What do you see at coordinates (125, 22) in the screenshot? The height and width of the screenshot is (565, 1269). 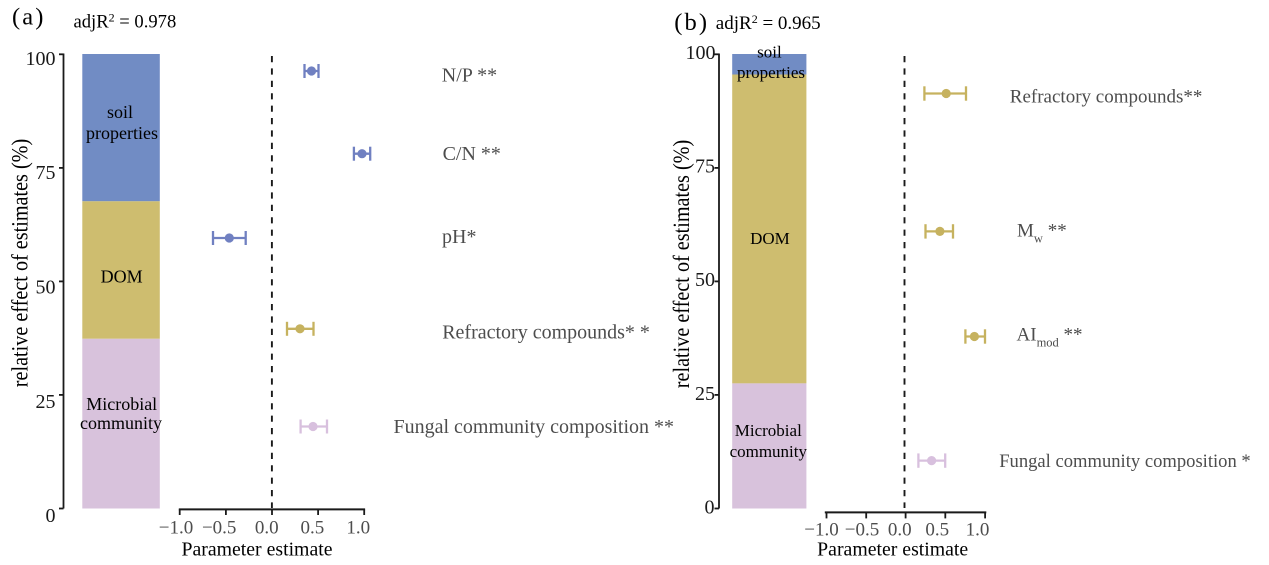 I see `svg-text: adjR2 = 0.978` at bounding box center [125, 22].